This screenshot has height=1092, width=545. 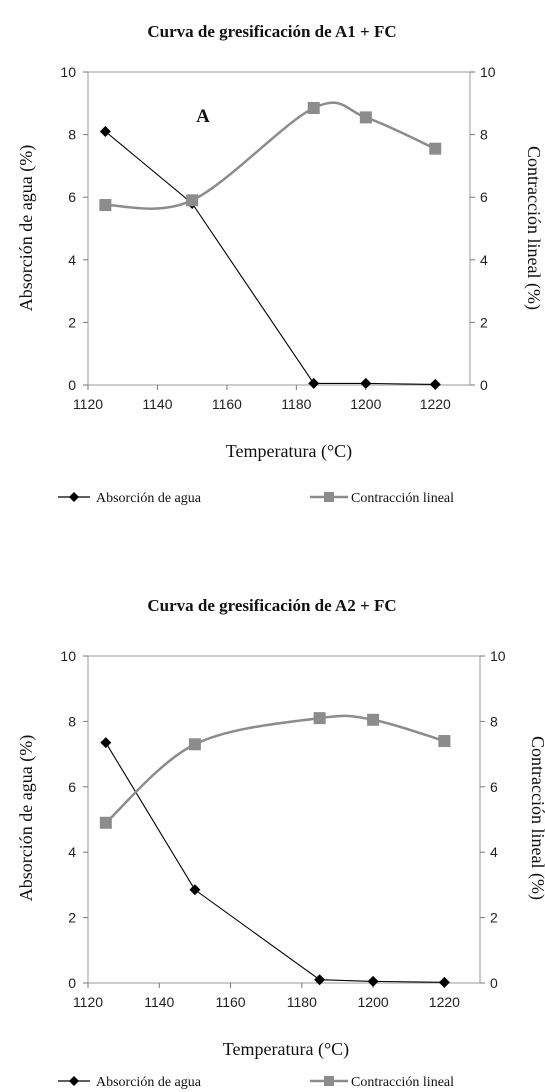 I want to click on chart-a1-legend-label-absorcion: Absorción de agua, so click(x=149, y=498).